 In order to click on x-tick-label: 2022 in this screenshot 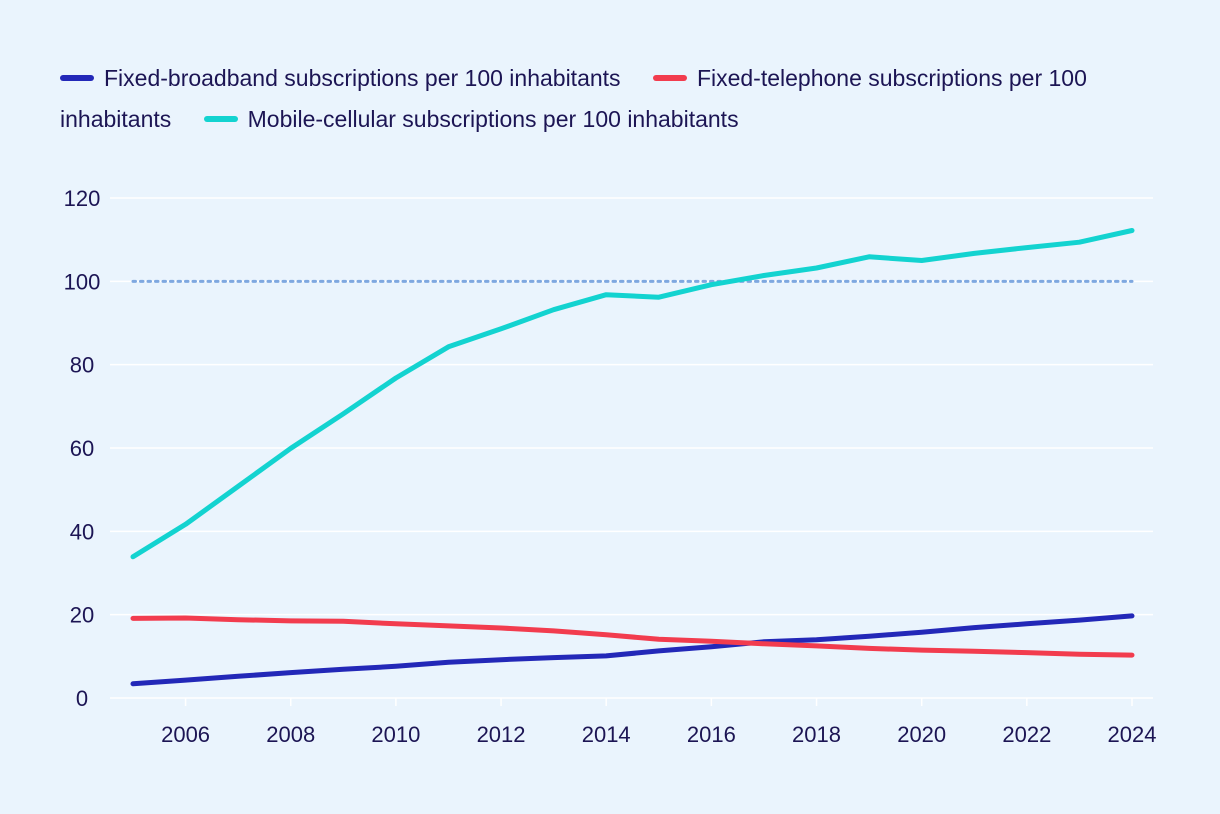, I will do `click(1026, 734)`.